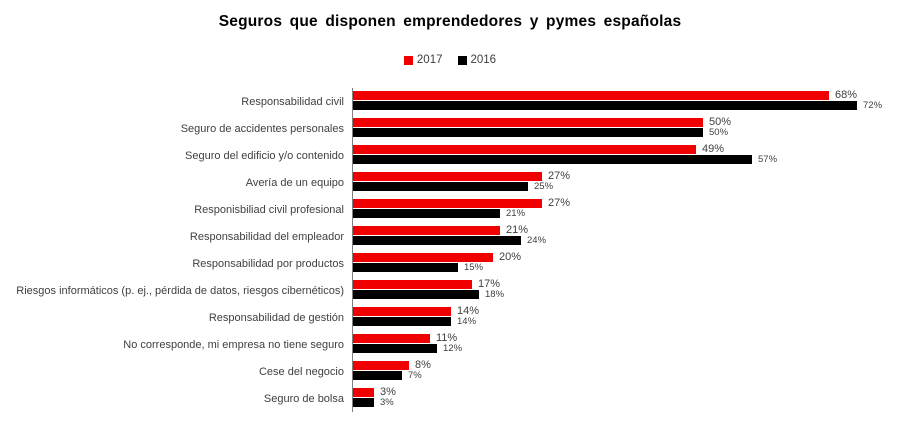 This screenshot has height=429, width=900. What do you see at coordinates (720, 122) in the screenshot?
I see `value-label-2017: 50%` at bounding box center [720, 122].